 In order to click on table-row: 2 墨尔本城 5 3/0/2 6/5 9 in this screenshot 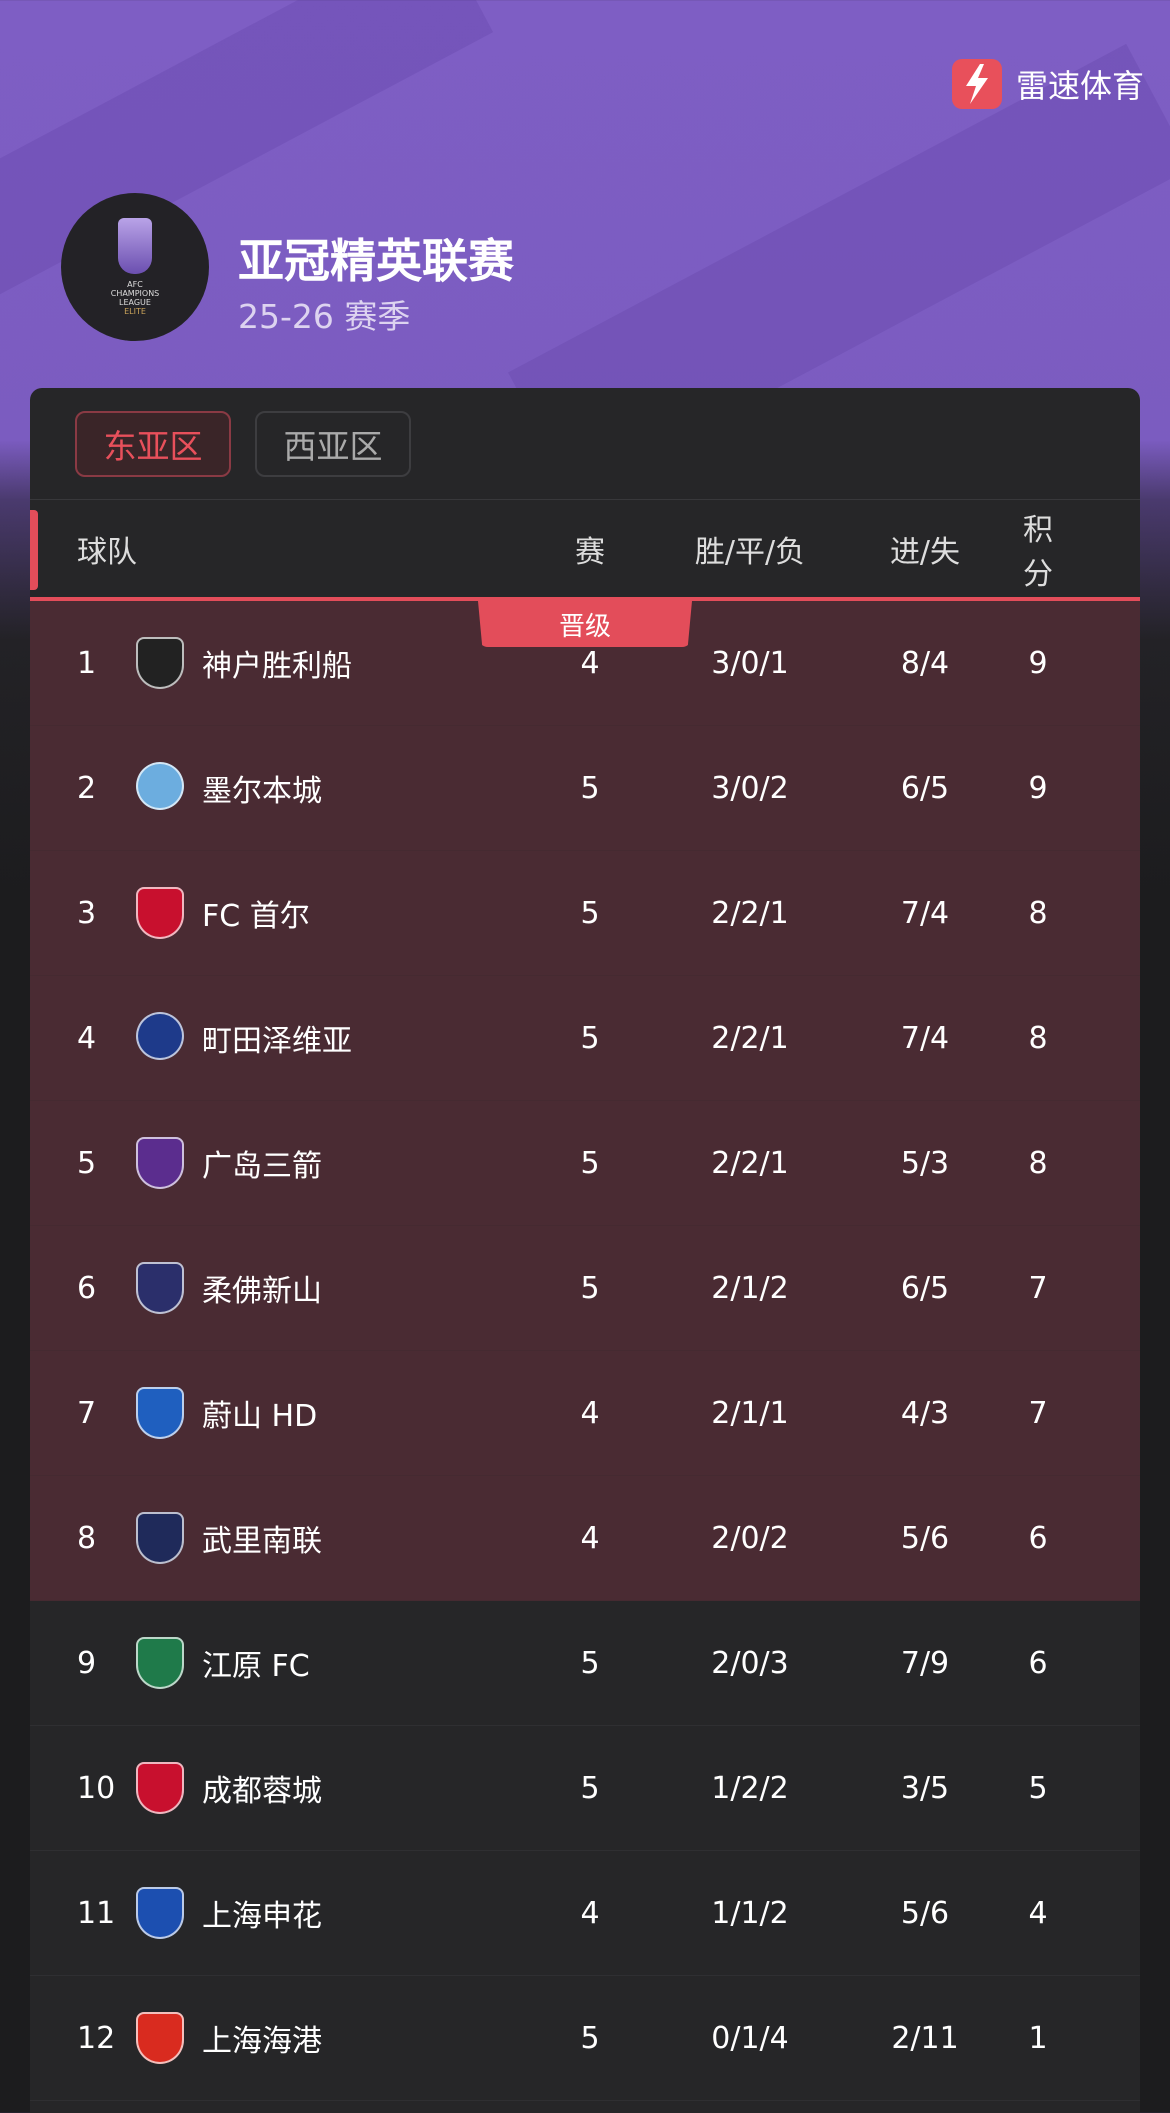, I will do `click(585, 788)`.